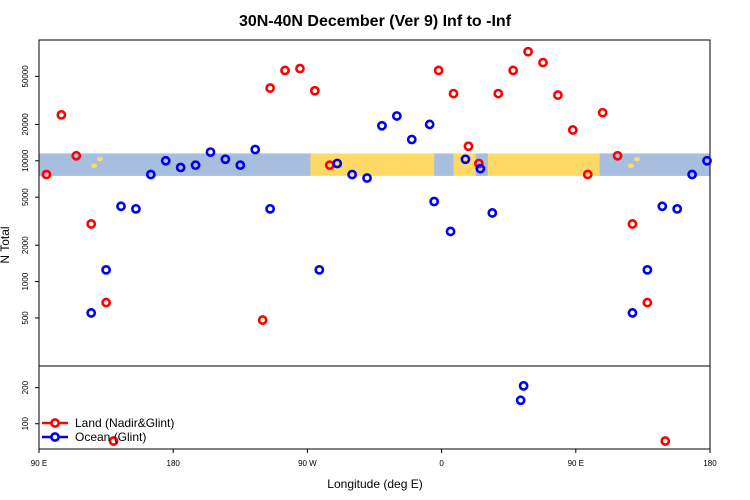  What do you see at coordinates (124, 423) in the screenshot?
I see `legend-label: Land (Nadir&Glint)` at bounding box center [124, 423].